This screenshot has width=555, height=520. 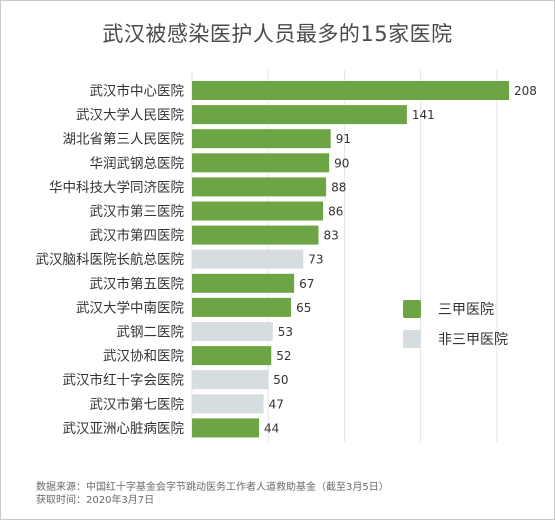 What do you see at coordinates (212, 487) in the screenshot?
I see `source-note: 数据来源：中国红十字基金会字节跳动医务工作者人道救助基金（截至3月5日）` at bounding box center [212, 487].